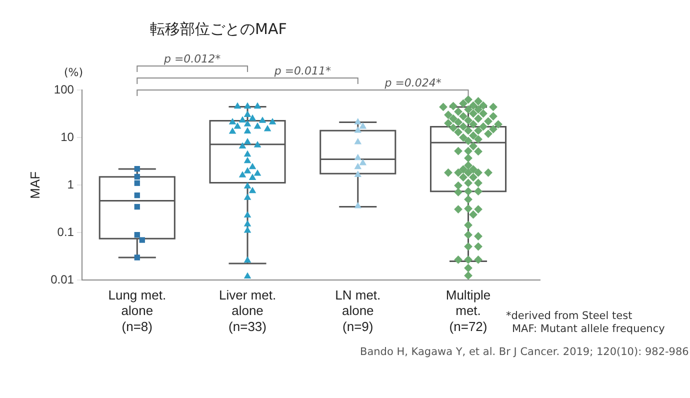 The image size is (690, 398). Describe the element at coordinates (524, 352) in the screenshot. I see `text: Bando H, Kagawa Y, et al. Br J Cancer. 2019; 120(10): 982-986` at that location.